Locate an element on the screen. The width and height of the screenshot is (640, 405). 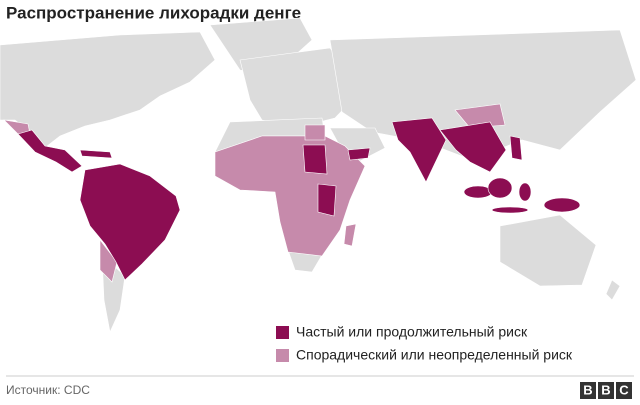
logo-letter: C is located at coordinates (624, 389).